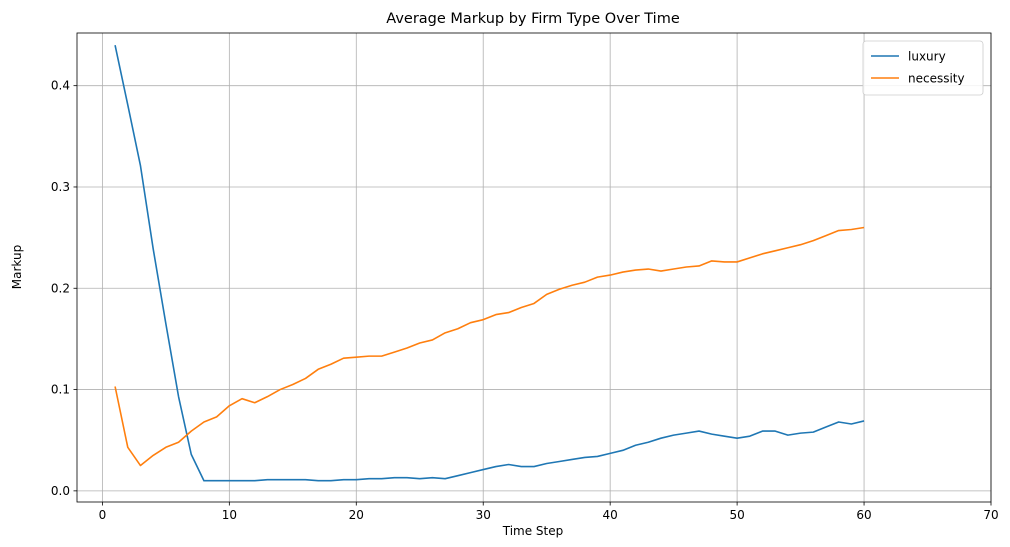  What do you see at coordinates (863, 515) in the screenshot?
I see `x-tick-label: 60` at bounding box center [863, 515].